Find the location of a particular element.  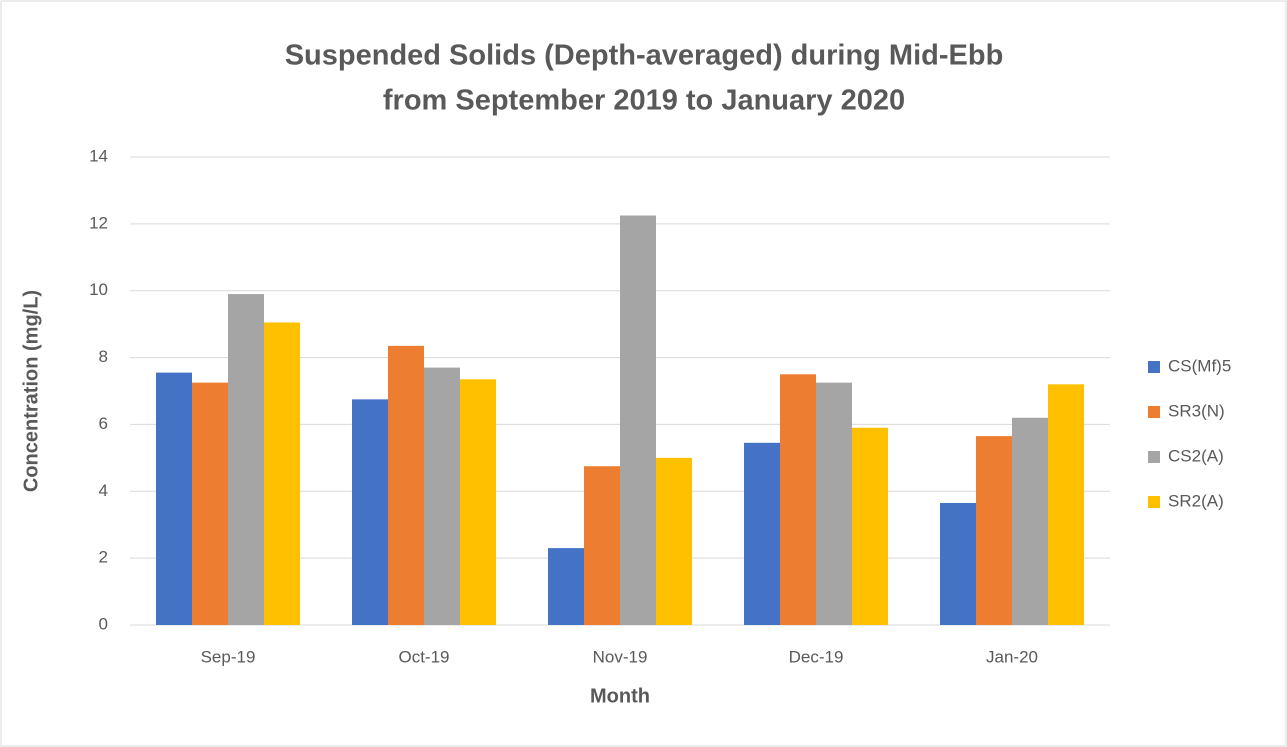

chart-title: from September 2019 to January 2020 is located at coordinates (644, 101).